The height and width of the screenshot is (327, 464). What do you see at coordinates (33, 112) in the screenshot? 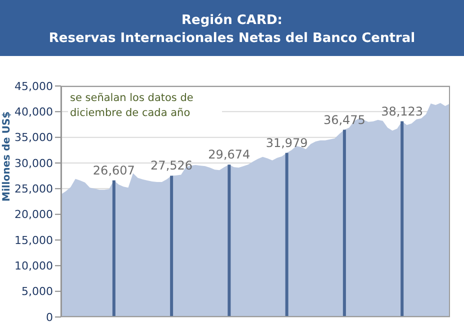
I see `y-tick-label: 40,000` at bounding box center [33, 112].